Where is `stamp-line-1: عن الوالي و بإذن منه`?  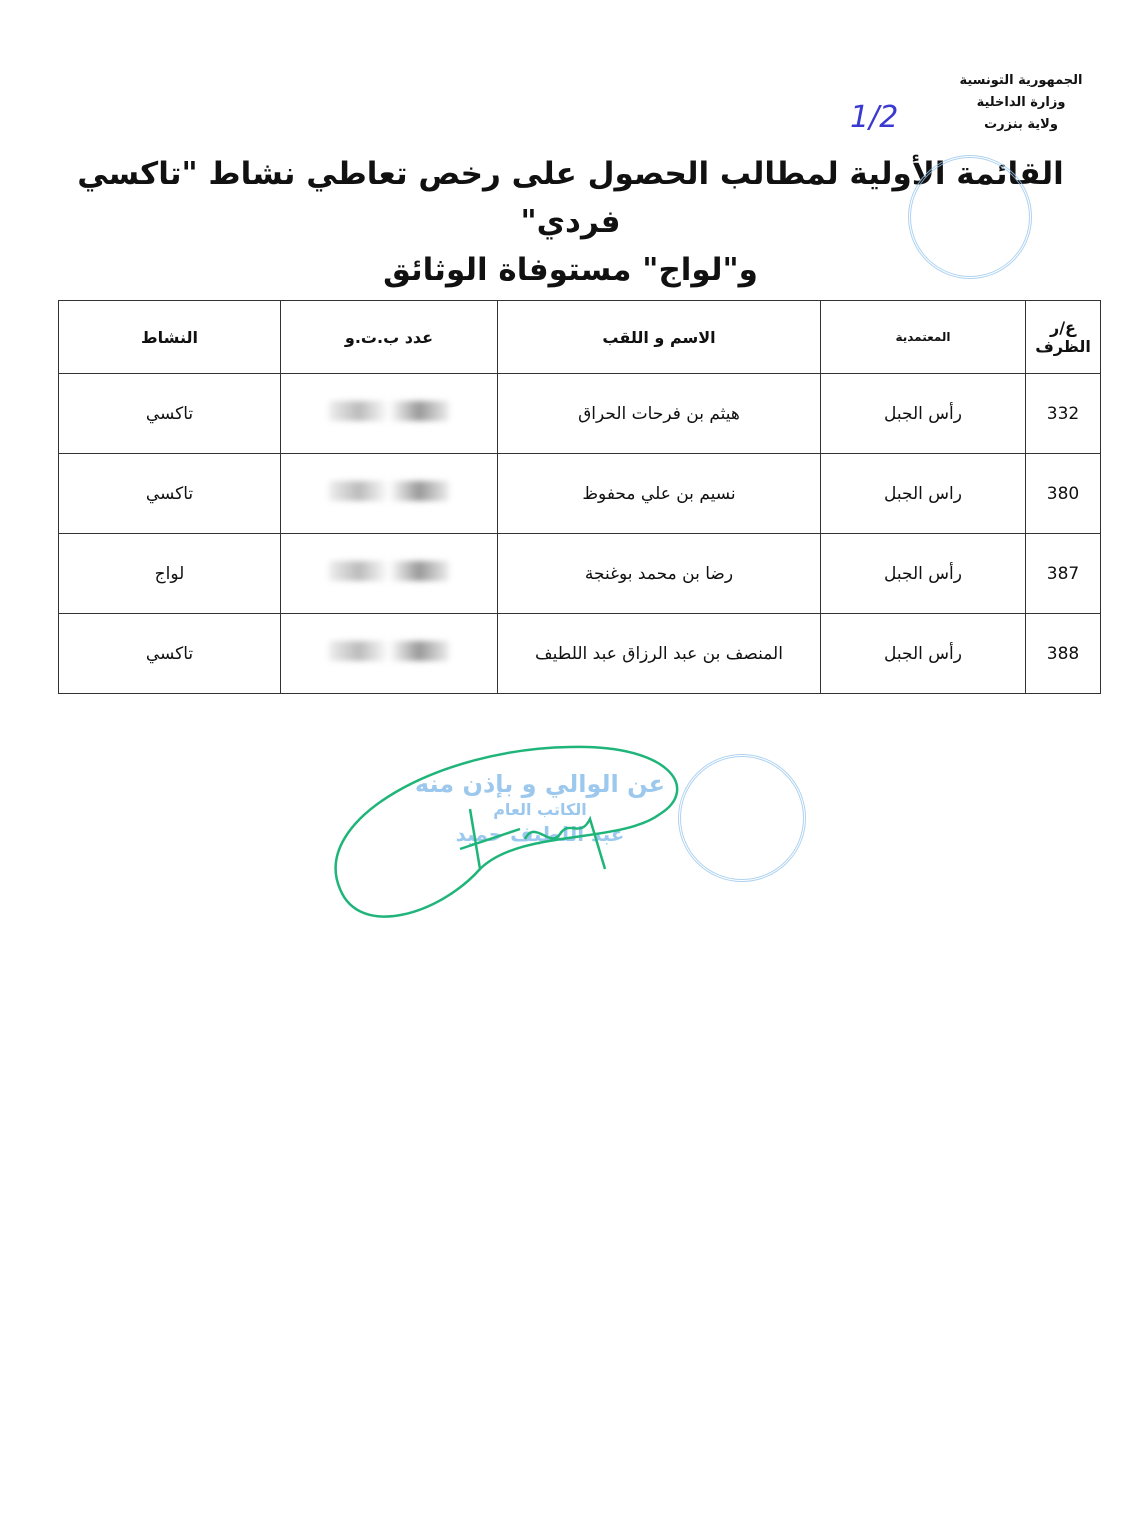 stamp-line-1: عن الوالي و بإذن منه is located at coordinates (540, 784).